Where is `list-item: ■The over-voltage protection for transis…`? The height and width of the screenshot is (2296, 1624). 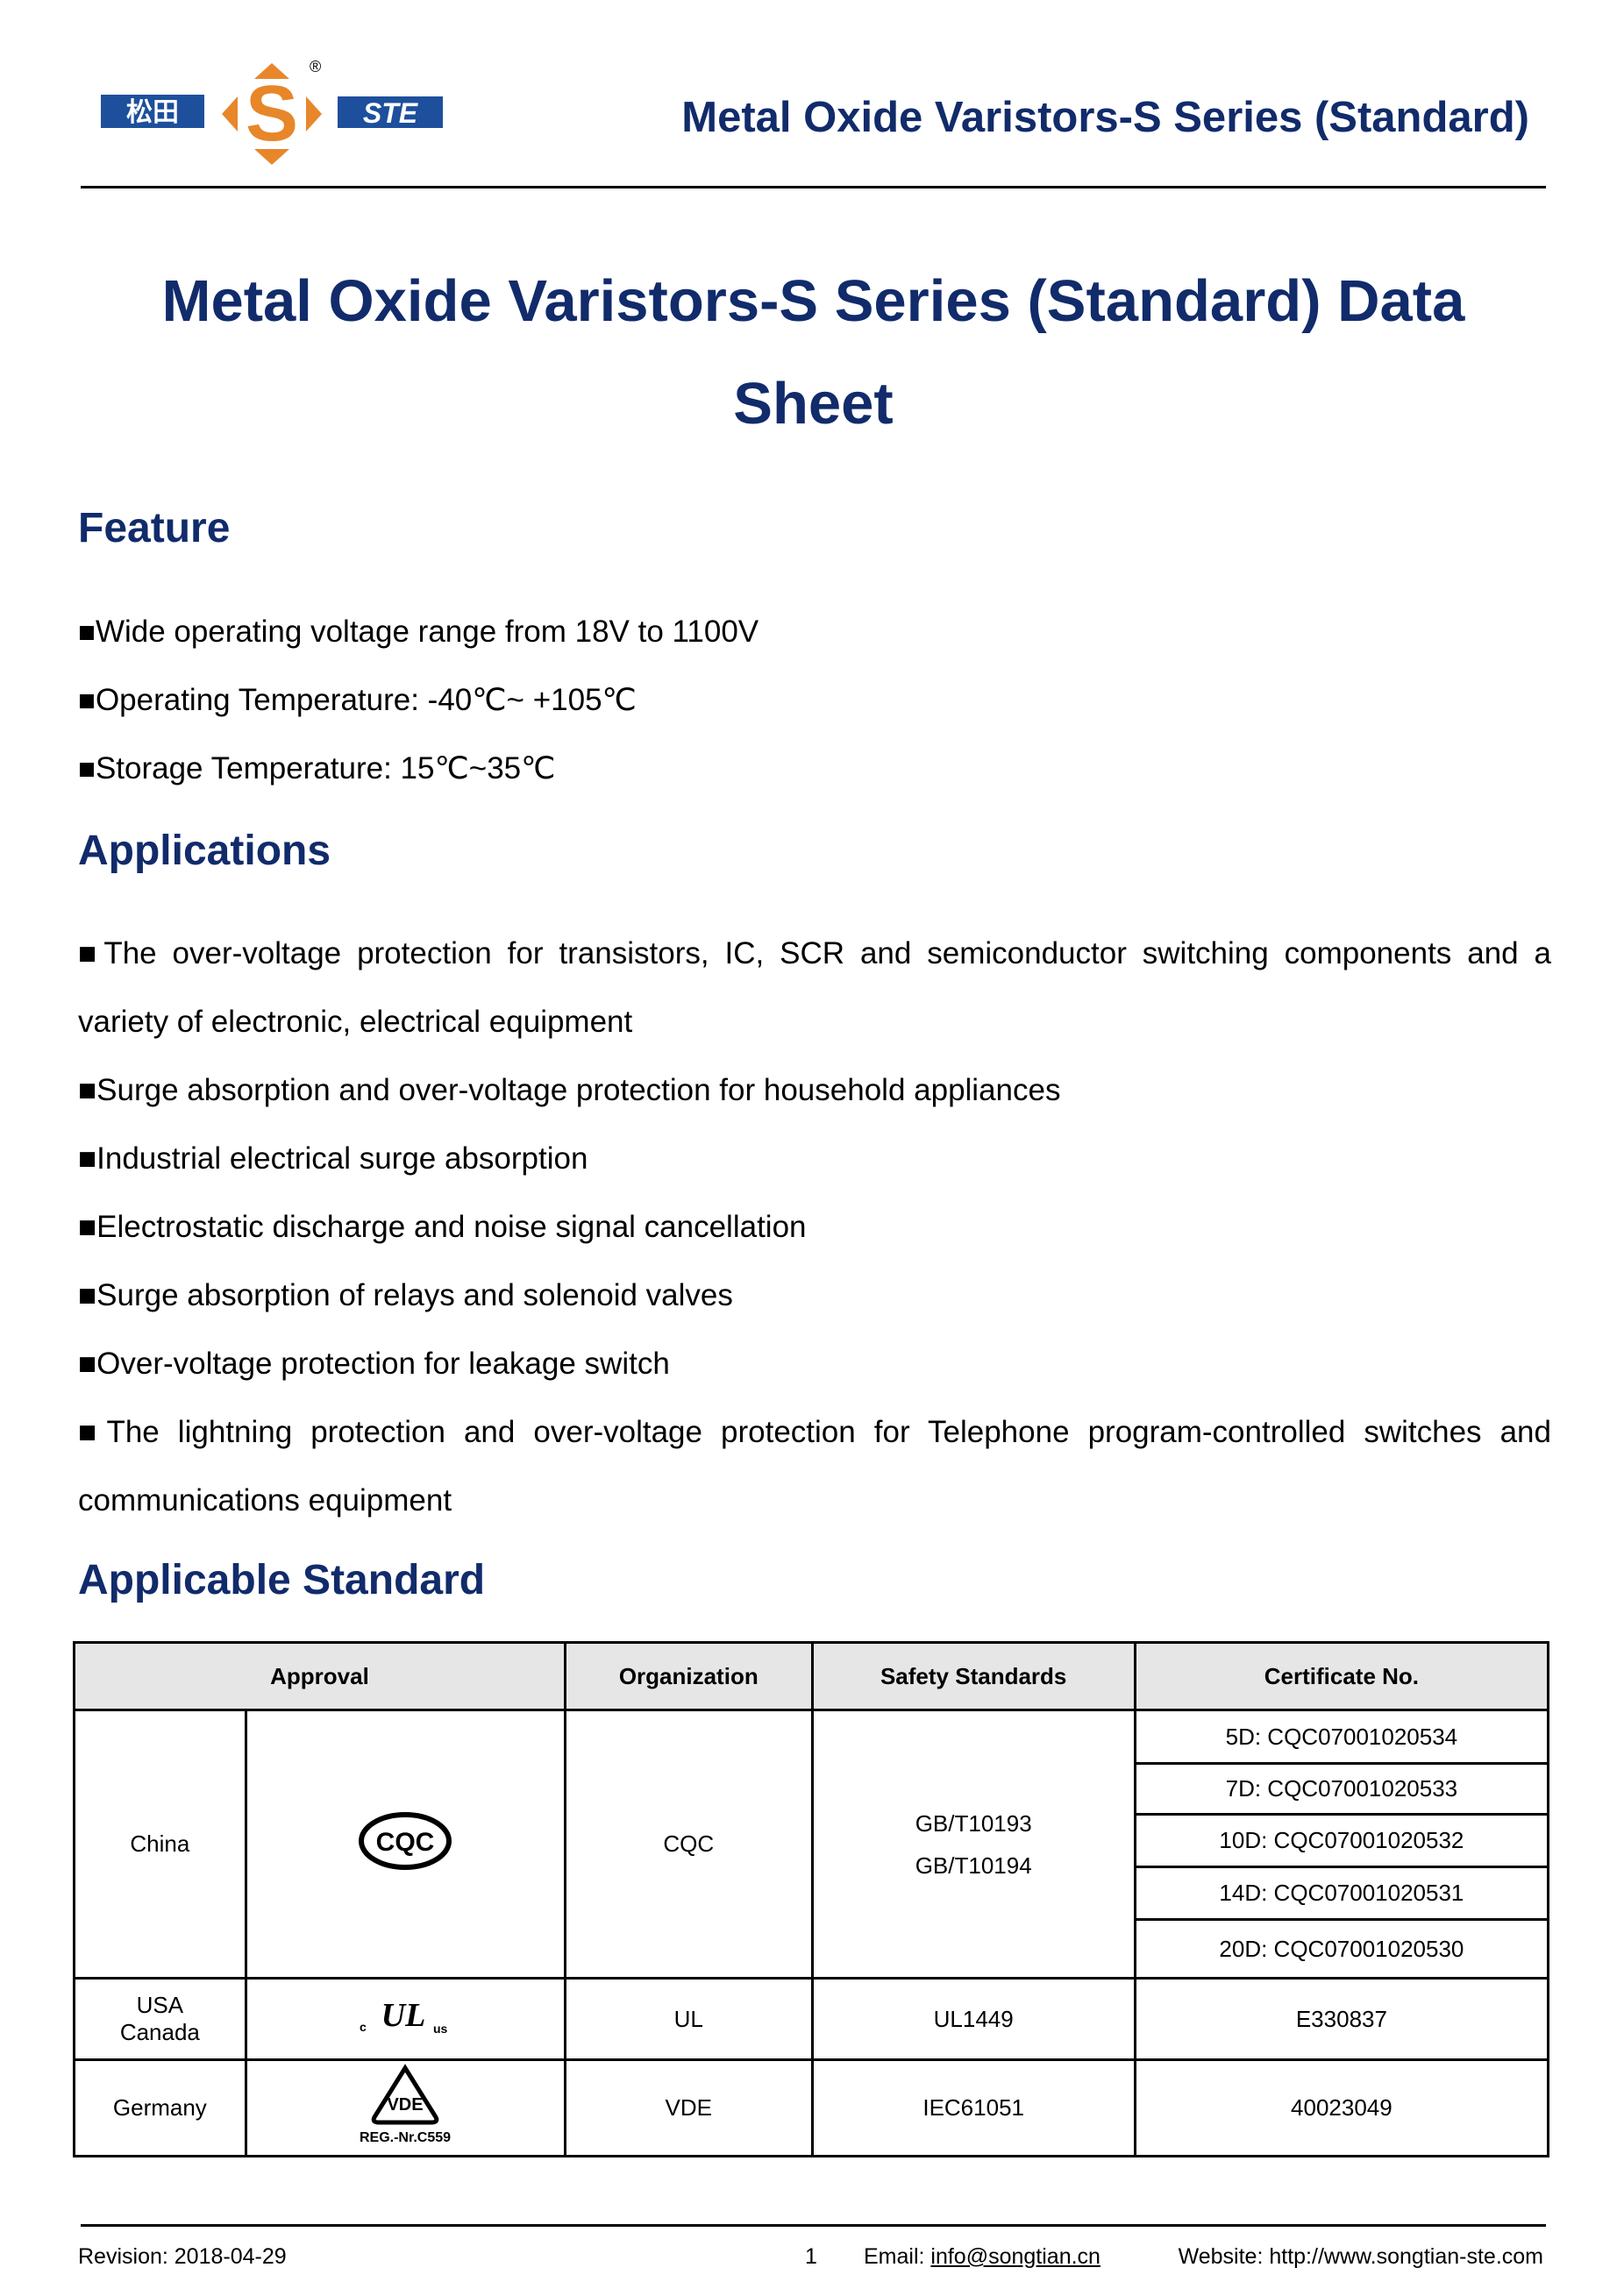 list-item: ■The over-voltage protection for transis… is located at coordinates (815, 987).